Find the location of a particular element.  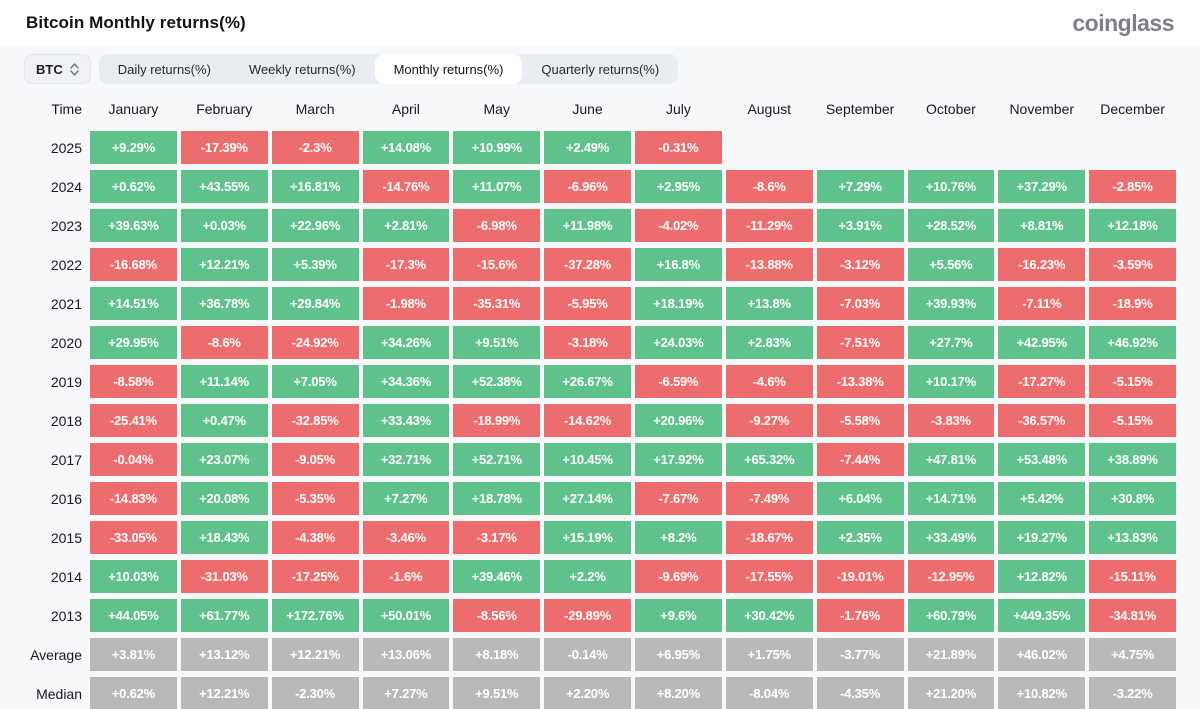

return-cell: +10.82% is located at coordinates (1042, 693).